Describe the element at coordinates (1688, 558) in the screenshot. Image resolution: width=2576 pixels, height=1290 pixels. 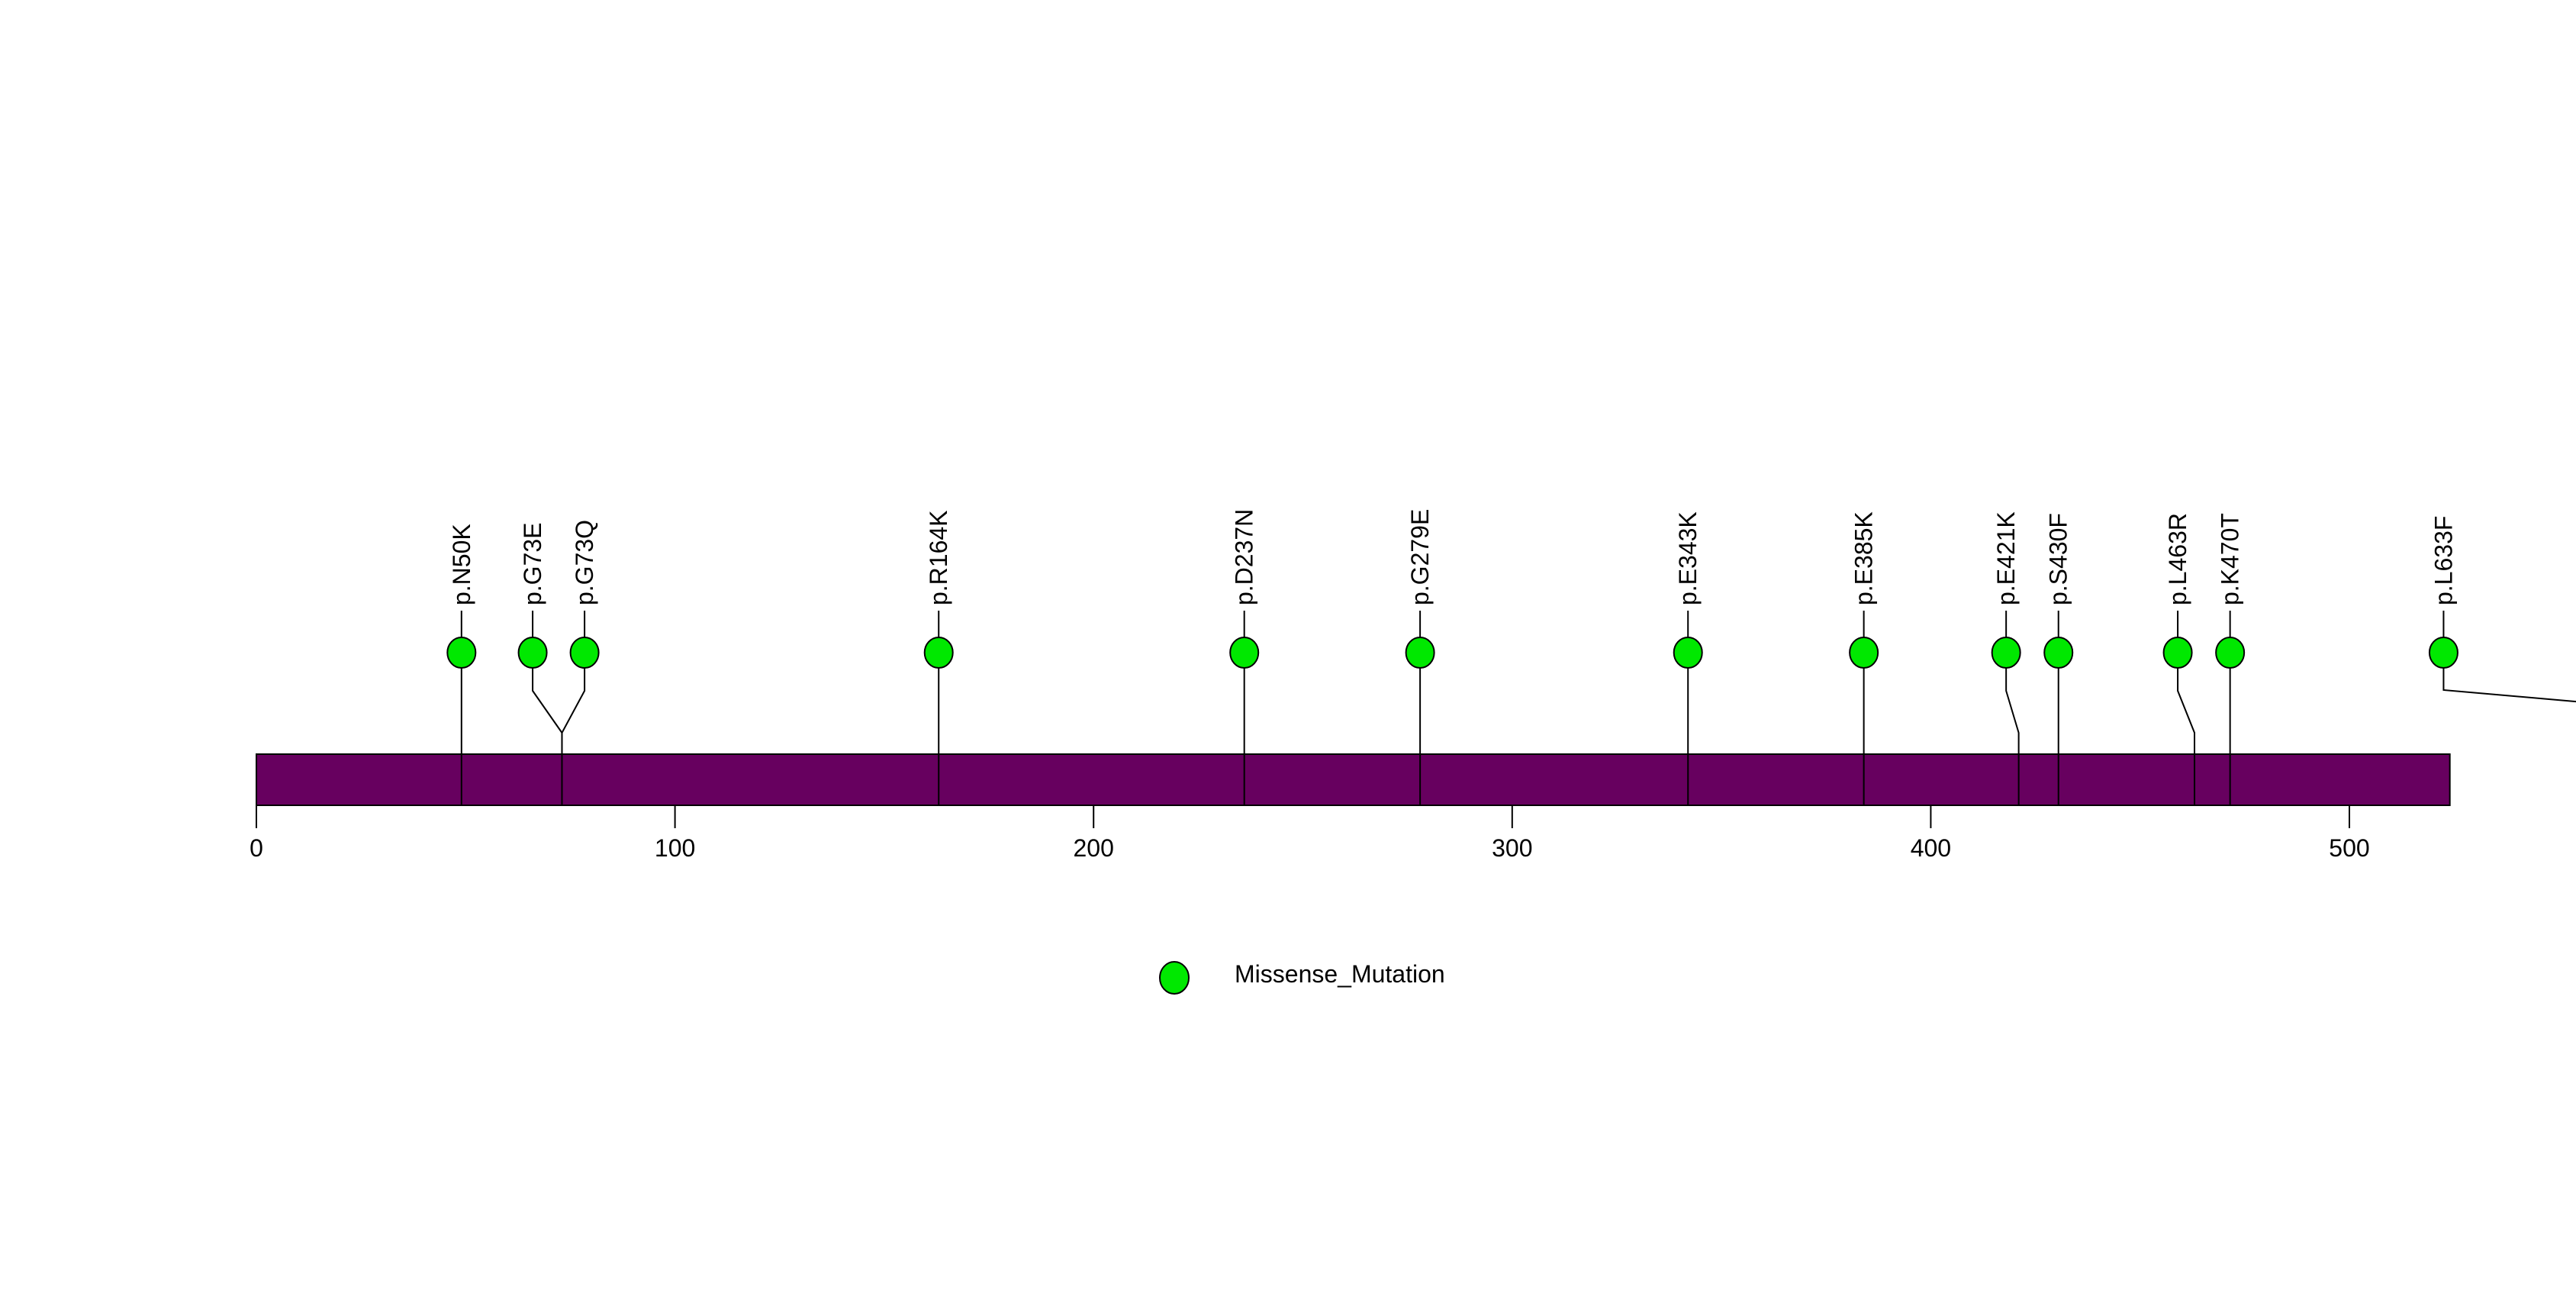
I see `mutation-label: p.E343K` at that location.